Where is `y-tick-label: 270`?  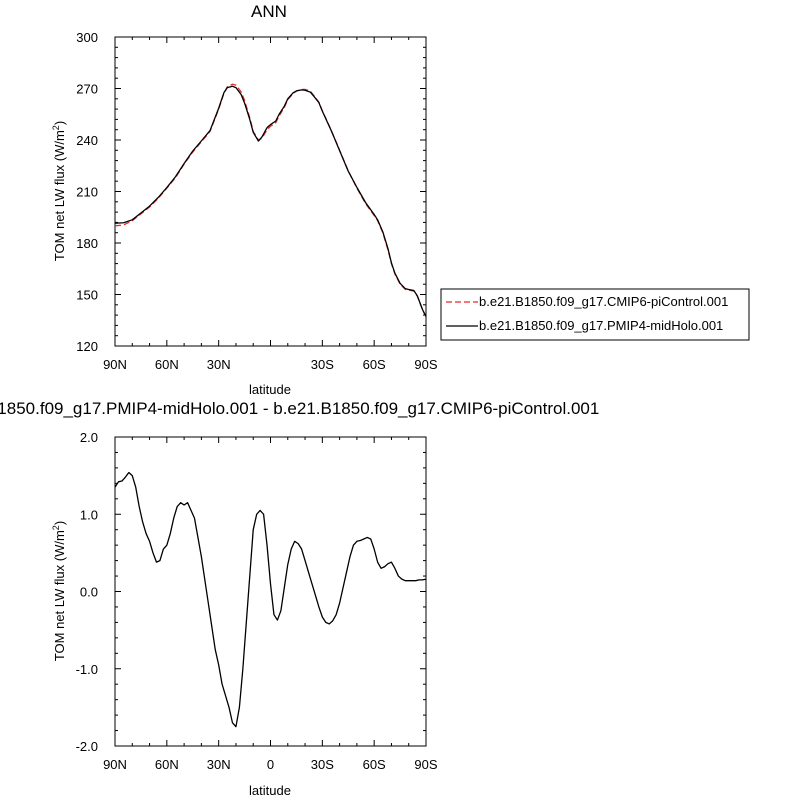 y-tick-label: 270 is located at coordinates (87, 89).